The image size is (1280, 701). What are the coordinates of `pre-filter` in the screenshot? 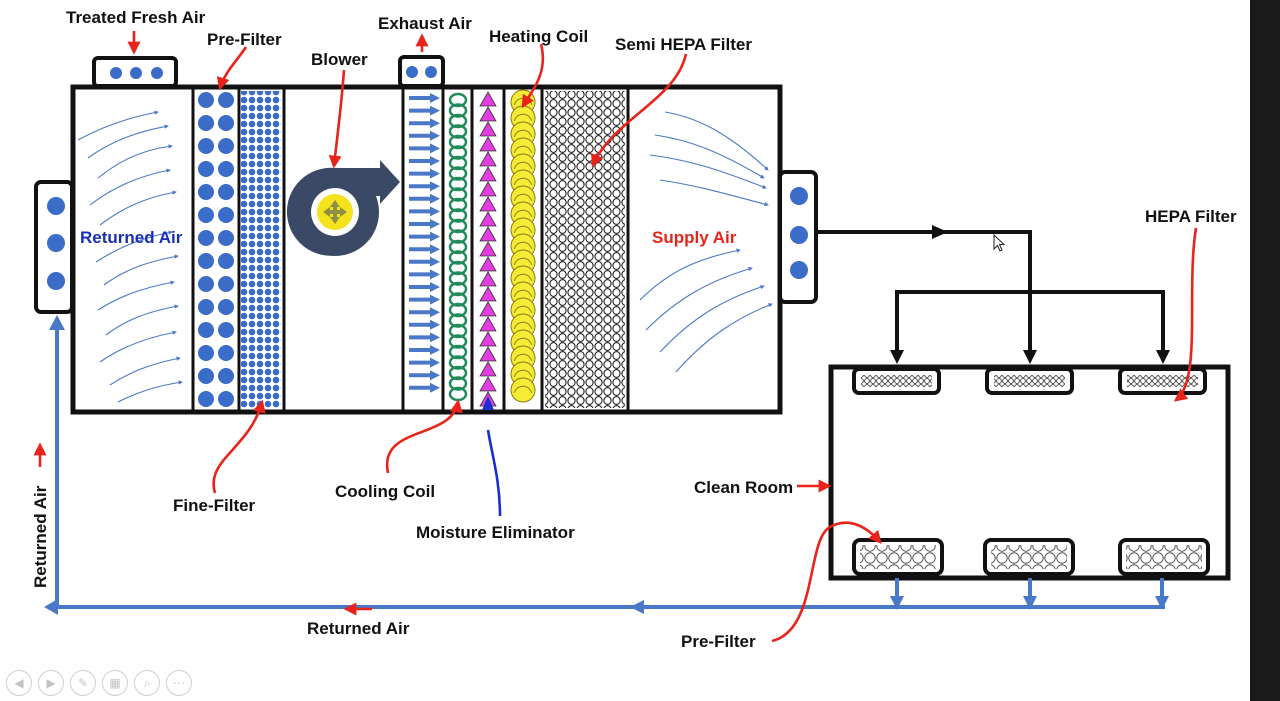 It's located at (216, 249).